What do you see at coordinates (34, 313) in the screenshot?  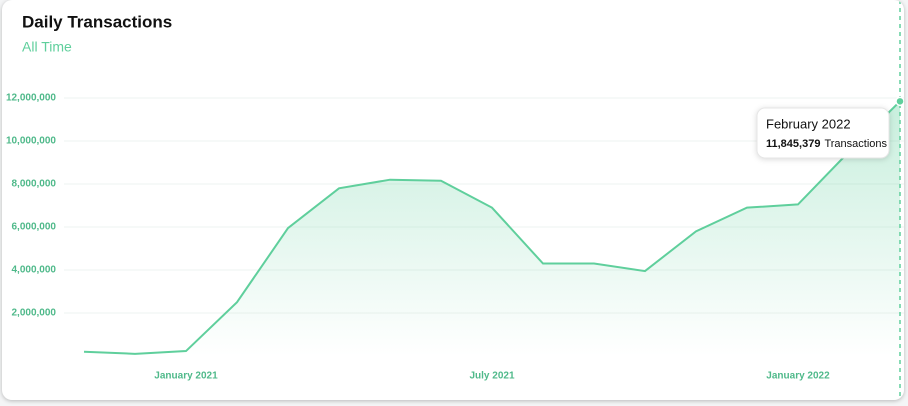 I see `y-tick-label: 2,000,000` at bounding box center [34, 313].